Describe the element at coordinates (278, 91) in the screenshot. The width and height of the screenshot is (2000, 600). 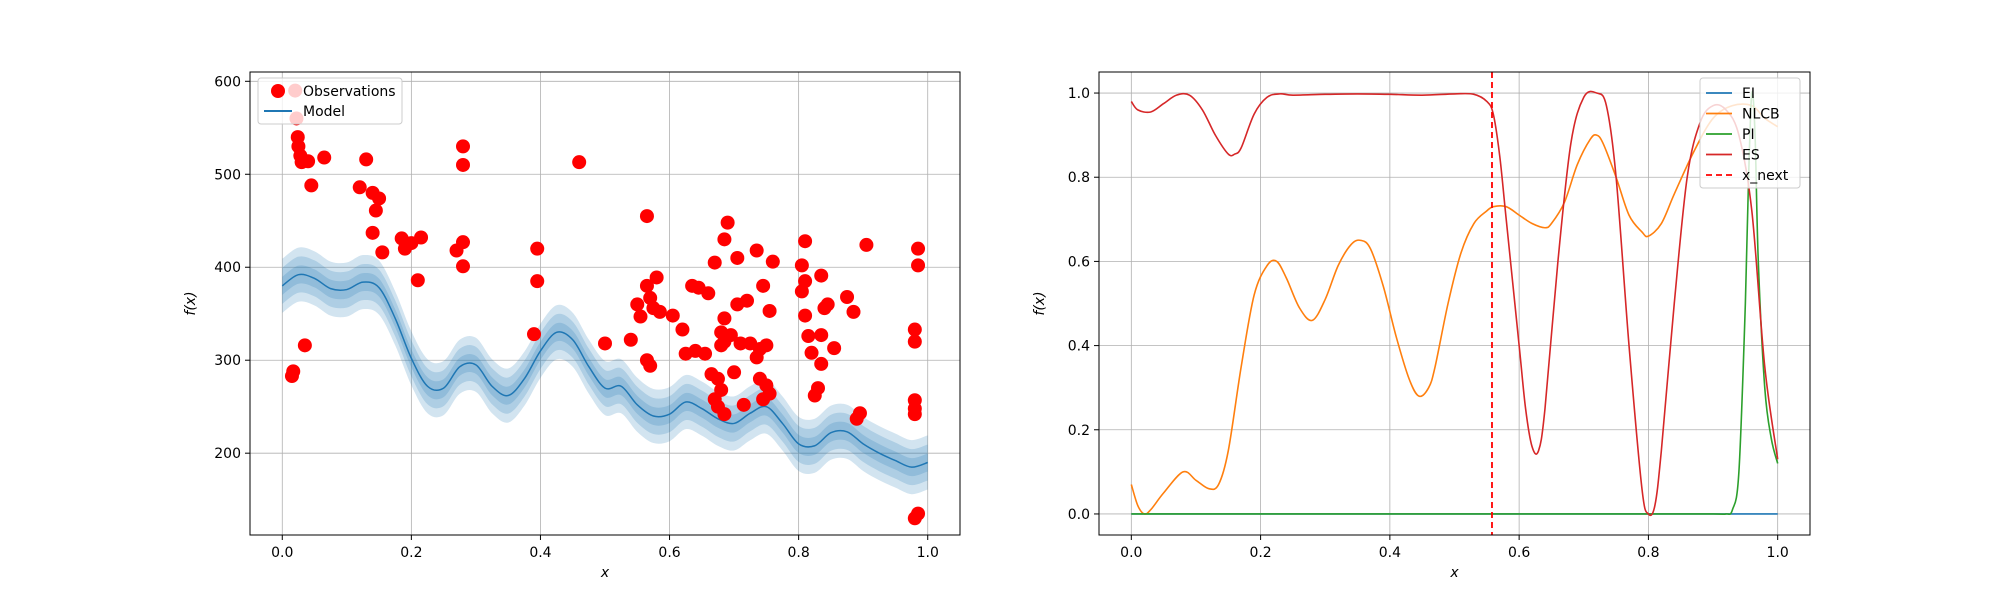
I see `legend-observations-marker` at that location.